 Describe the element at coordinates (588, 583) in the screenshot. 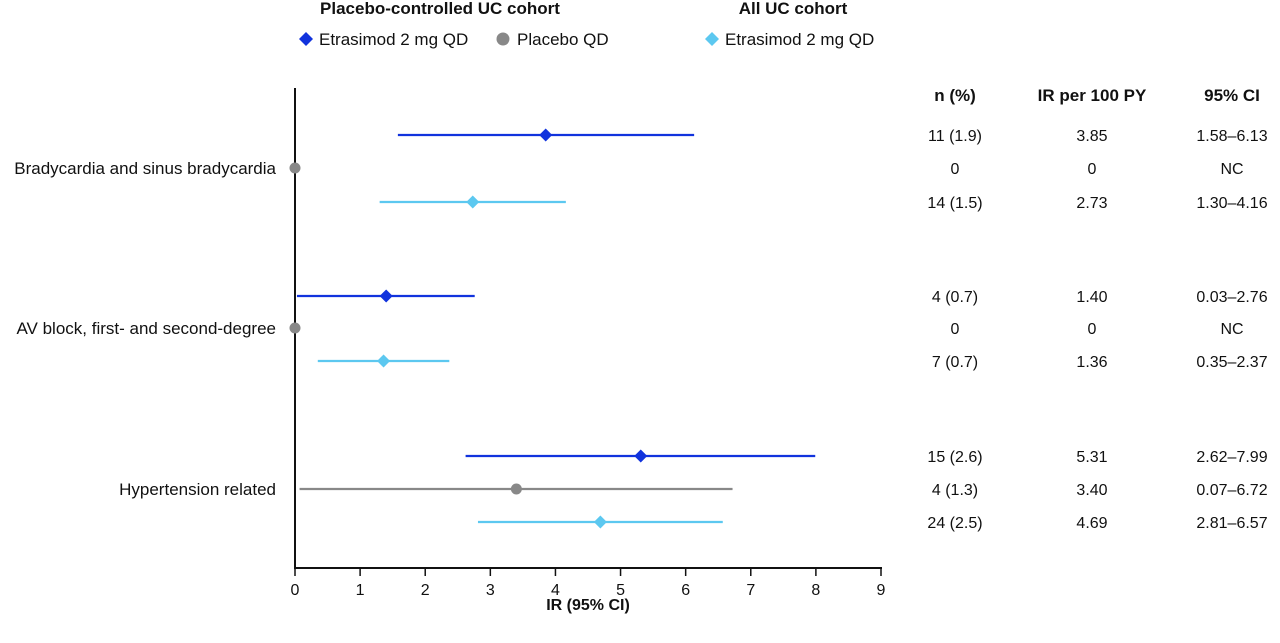

I see `x-axis-ticks: 0 1 2 3 4 5 6 7 8 9` at that location.